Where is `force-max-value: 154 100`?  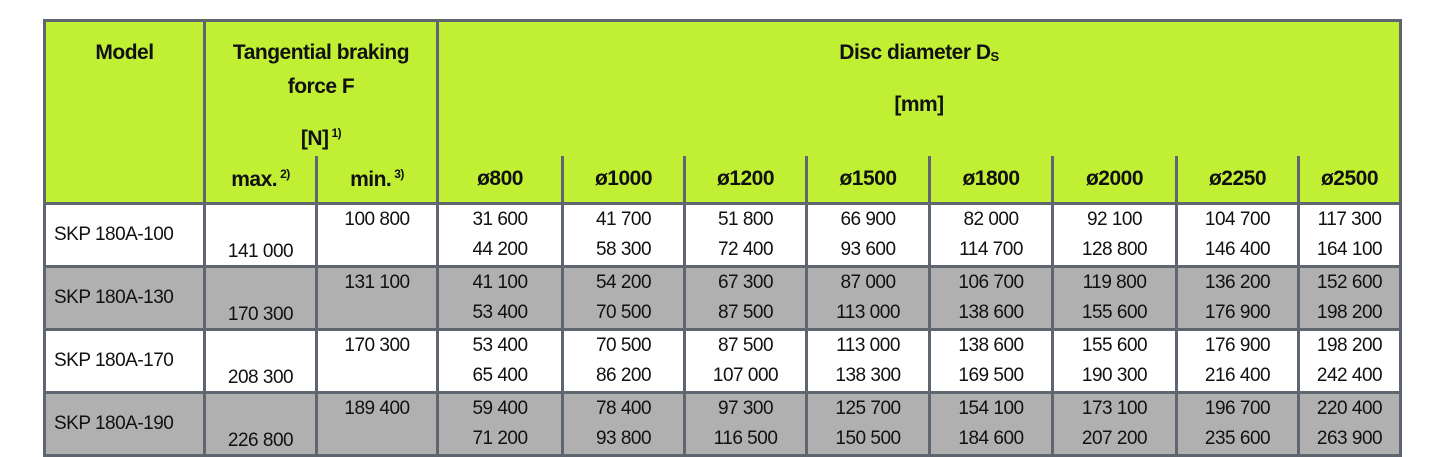 force-max-value: 154 100 is located at coordinates (991, 408).